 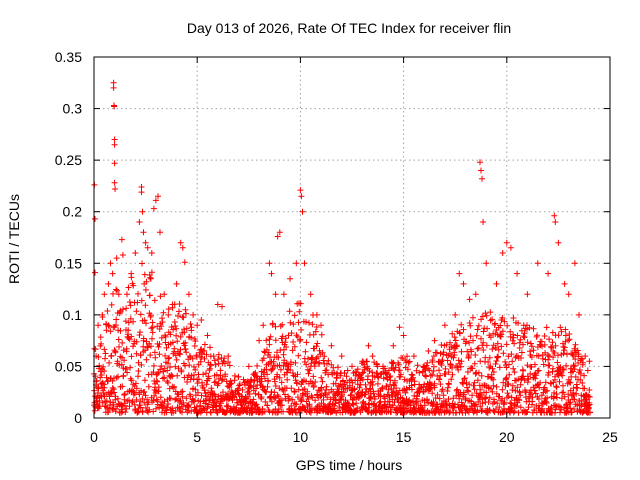 I want to click on y-axis-label: ROTI / TECUs, so click(x=14, y=239).